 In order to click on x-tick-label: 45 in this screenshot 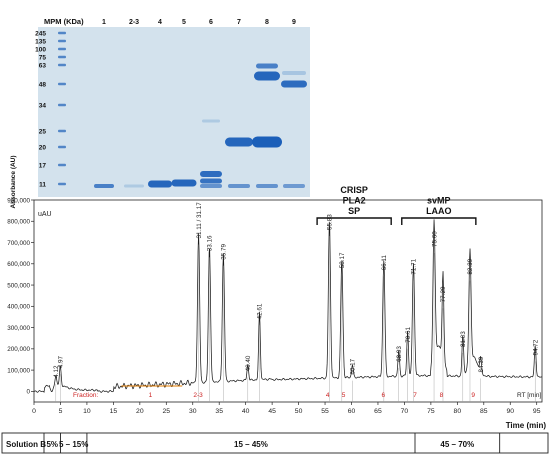, I will do `click(272, 411)`.